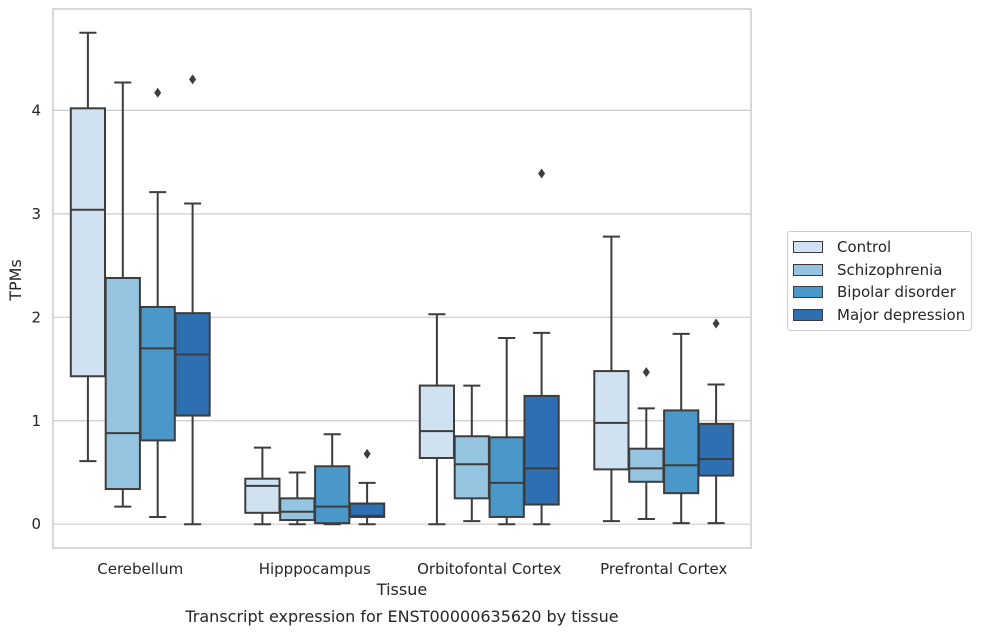 The height and width of the screenshot is (634, 983). What do you see at coordinates (890, 269) in the screenshot?
I see `legend-label: Schizophrenia` at bounding box center [890, 269].